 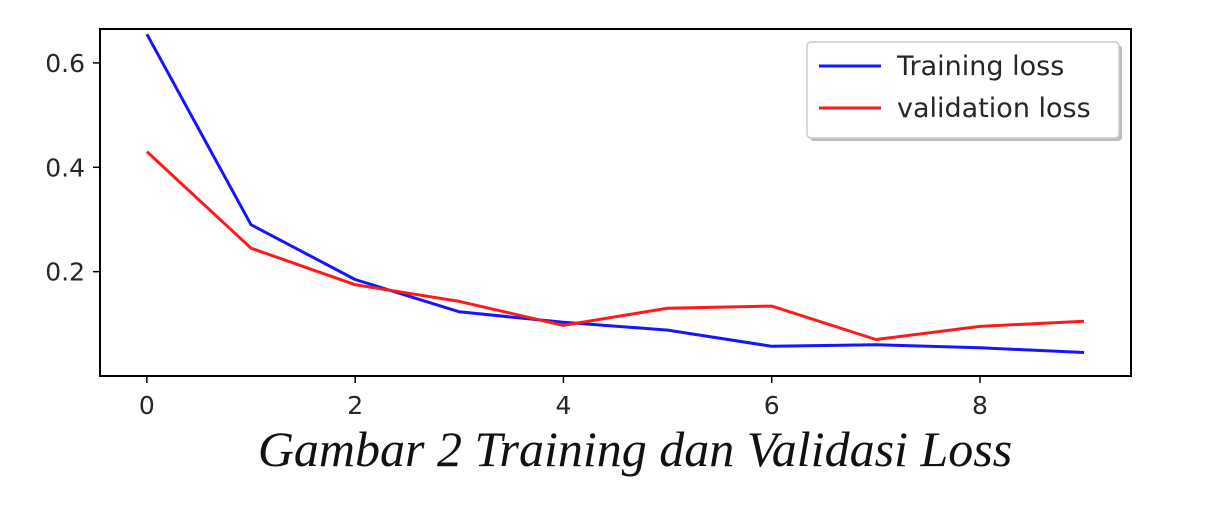 What do you see at coordinates (563, 405) in the screenshot?
I see `x-tick-label: 4` at bounding box center [563, 405].